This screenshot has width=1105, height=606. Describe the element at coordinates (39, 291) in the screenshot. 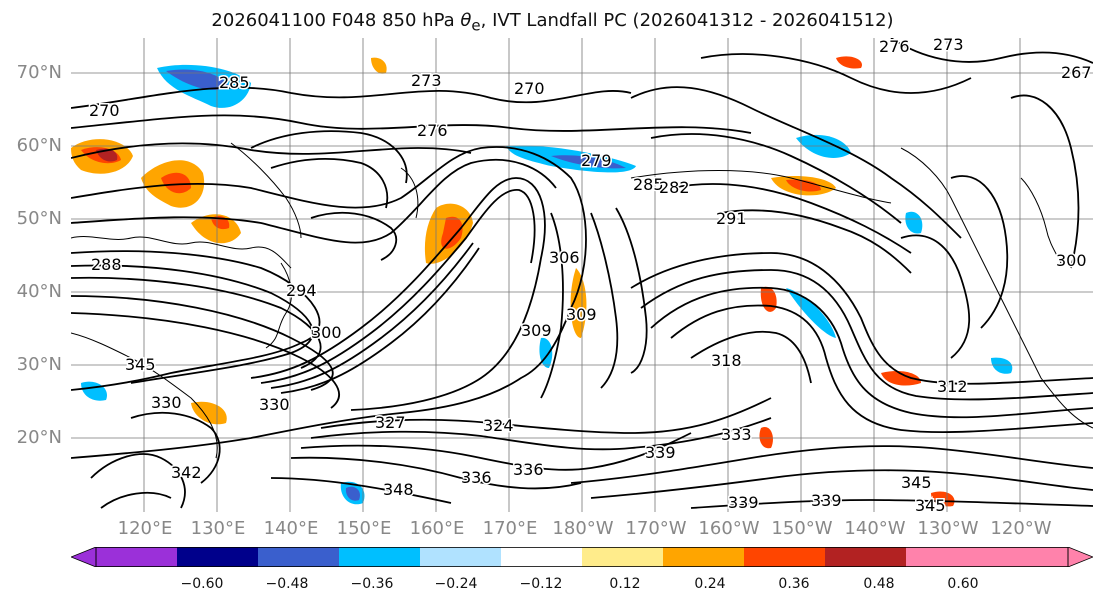

I see `lat-label: 40°N` at that location.